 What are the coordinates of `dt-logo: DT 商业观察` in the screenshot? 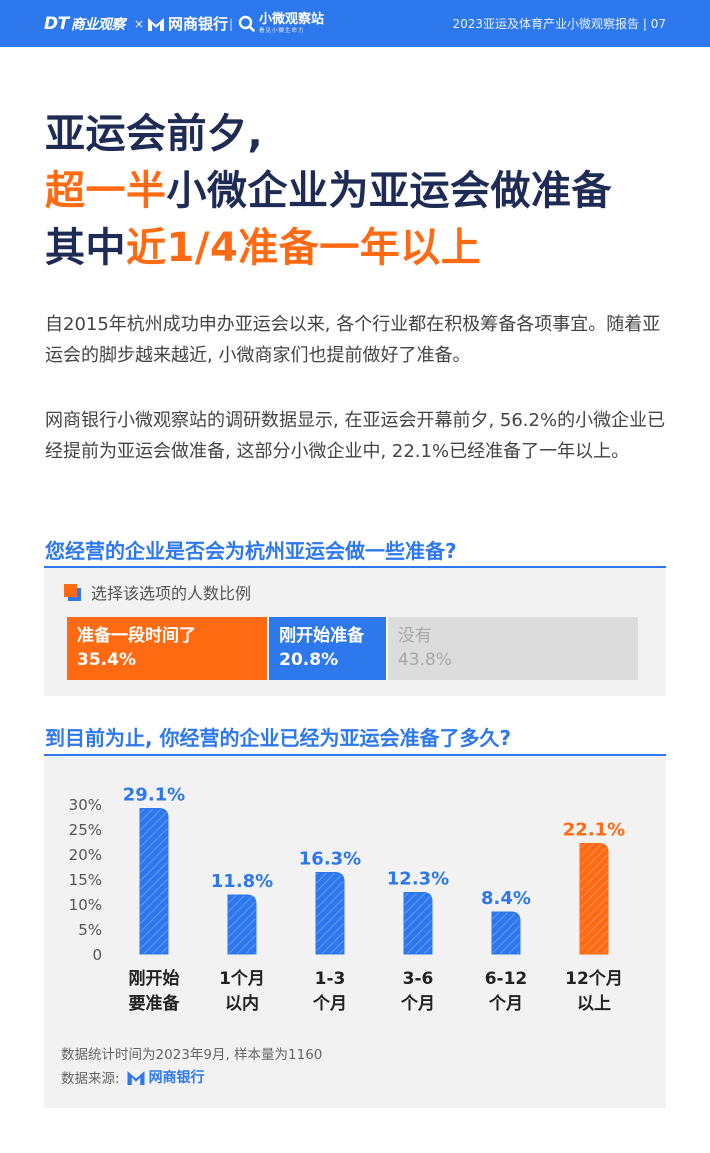 It's located at (84, 23).